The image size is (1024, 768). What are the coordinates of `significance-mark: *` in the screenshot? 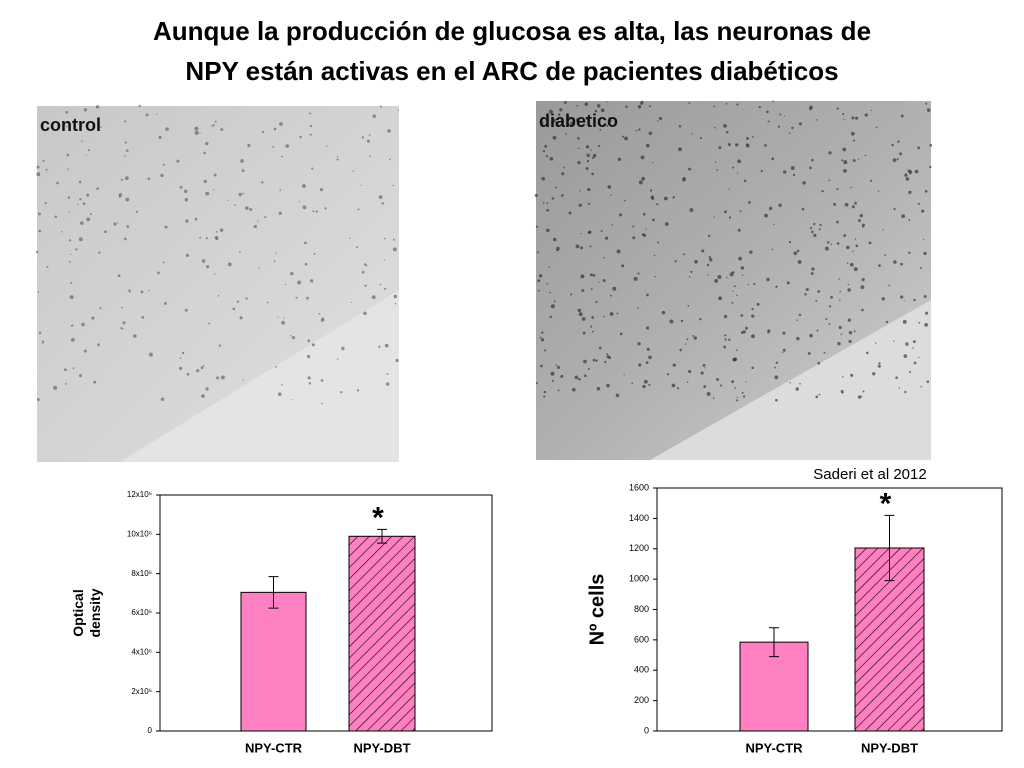 It's located at (378, 517).